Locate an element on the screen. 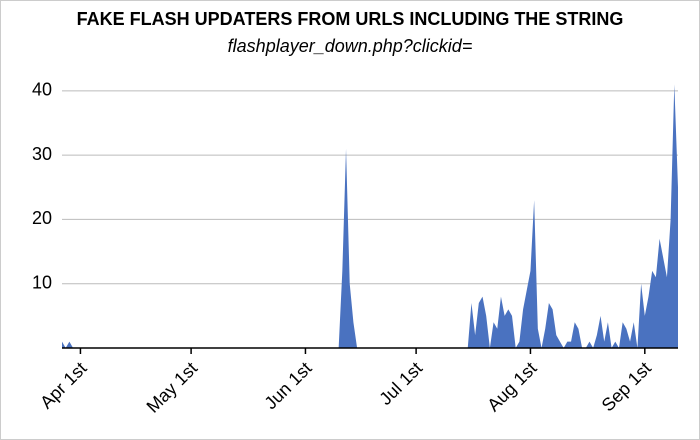 This screenshot has width=700, height=440. y-tick-label: 30 is located at coordinates (42, 154).